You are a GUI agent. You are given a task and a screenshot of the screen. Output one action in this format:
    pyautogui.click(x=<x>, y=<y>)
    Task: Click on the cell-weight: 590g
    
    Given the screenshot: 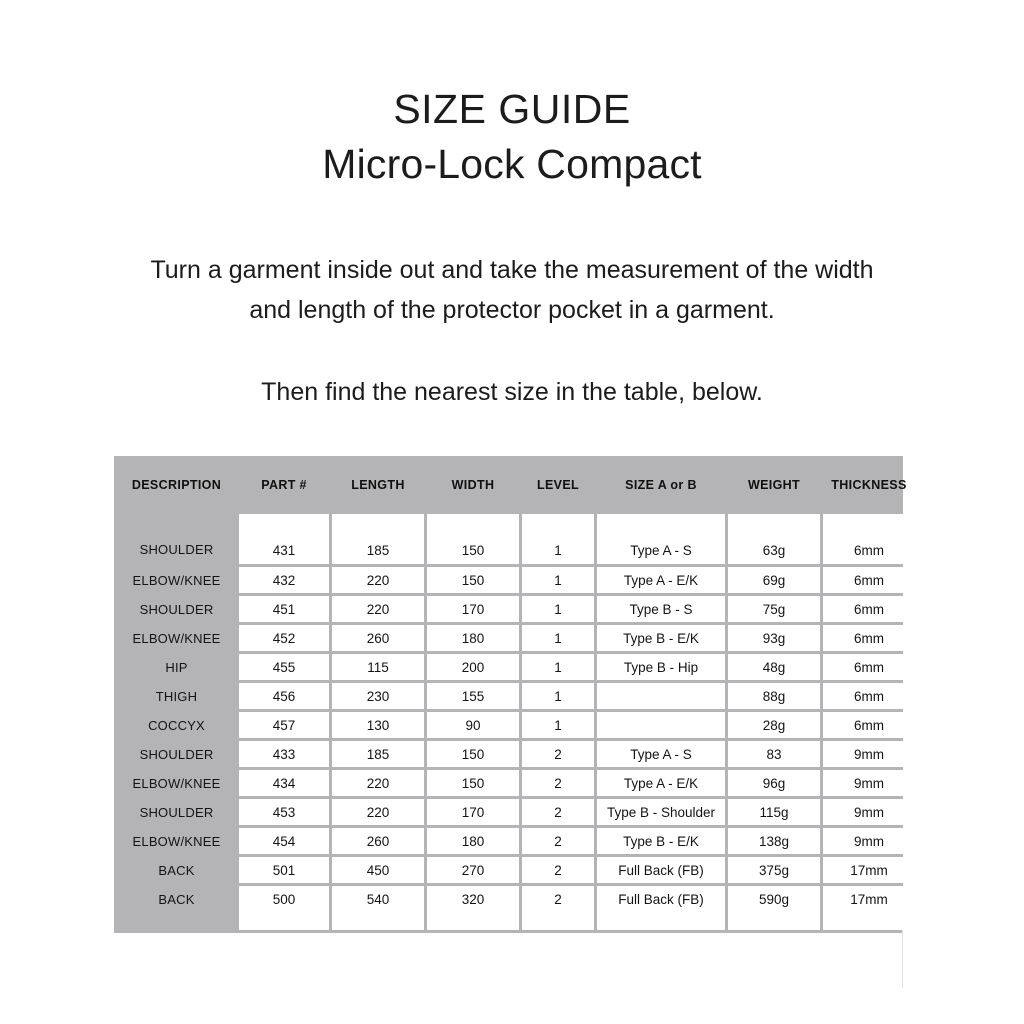 What is the action you would take?
    pyautogui.click(x=774, y=908)
    